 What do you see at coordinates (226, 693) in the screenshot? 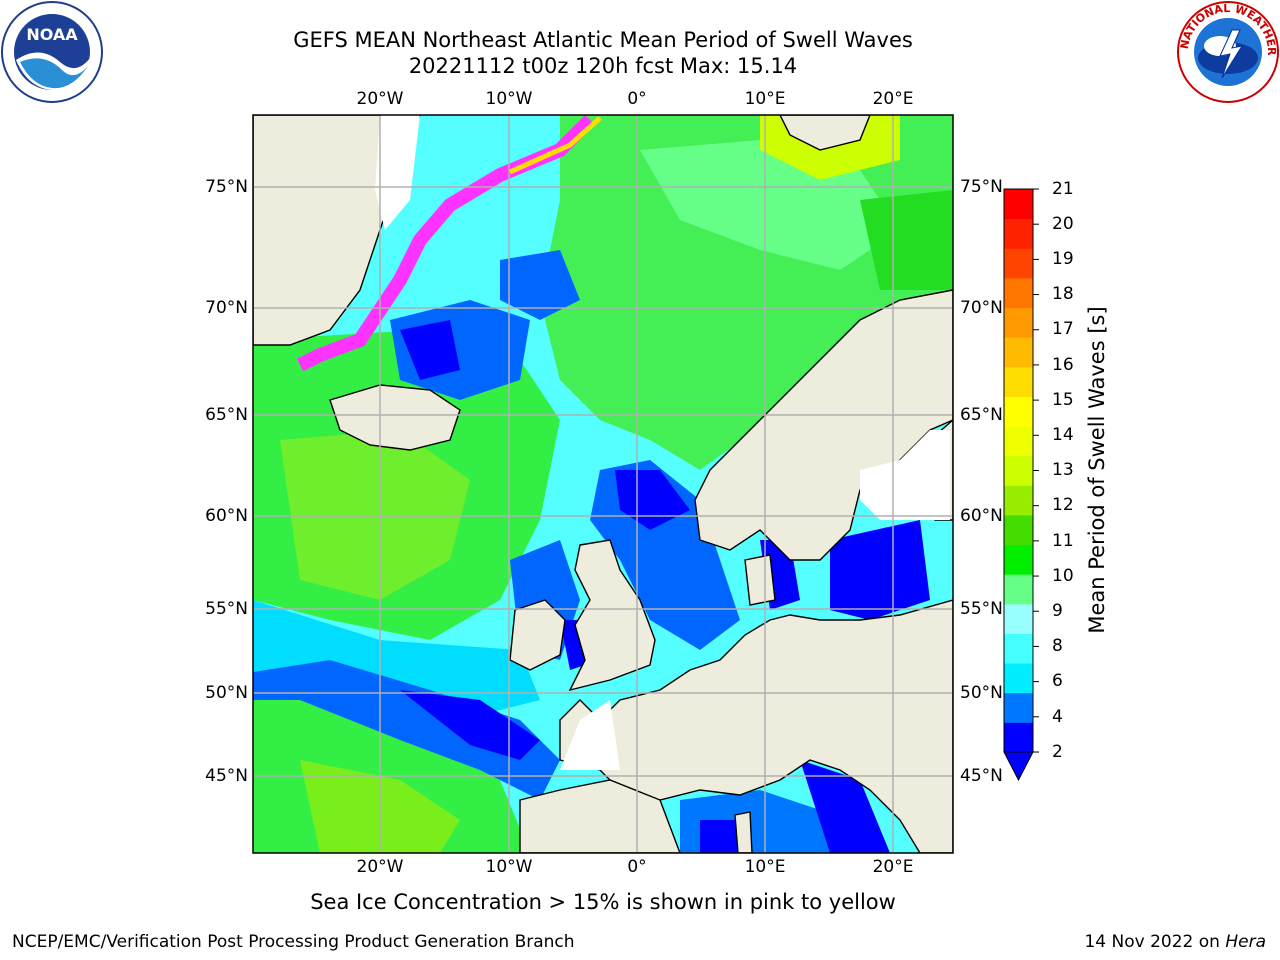
I see `lat-label-left-50n: 50°N` at bounding box center [226, 693].